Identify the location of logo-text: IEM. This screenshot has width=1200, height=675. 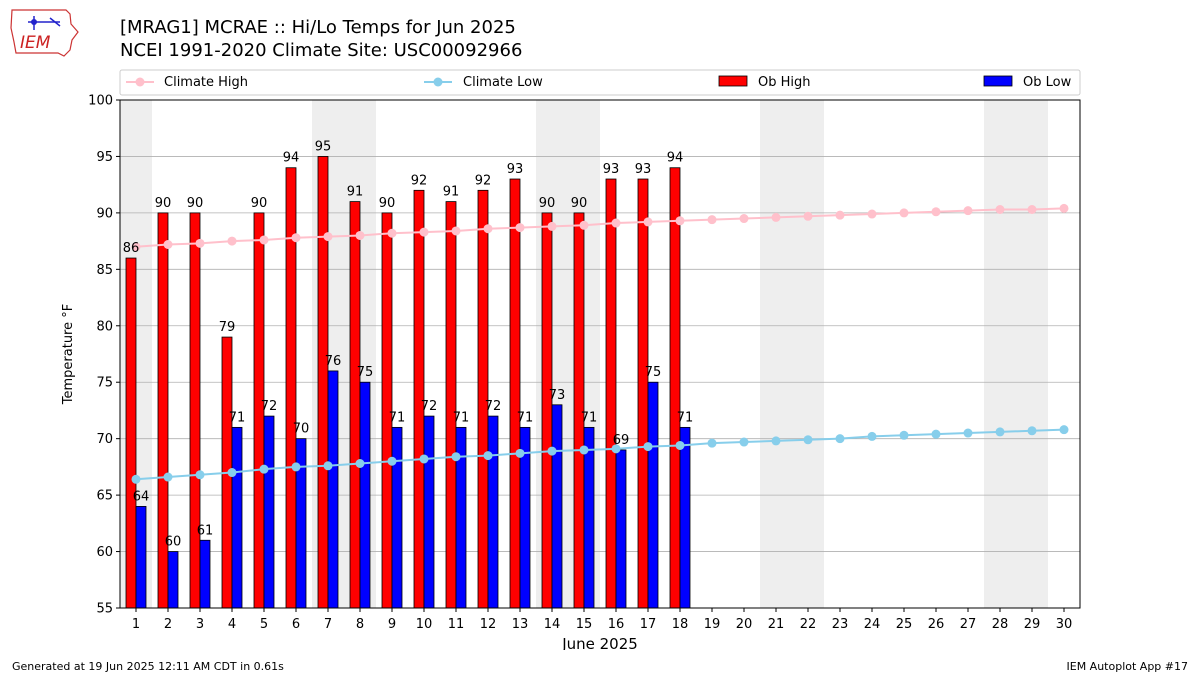
(35, 43).